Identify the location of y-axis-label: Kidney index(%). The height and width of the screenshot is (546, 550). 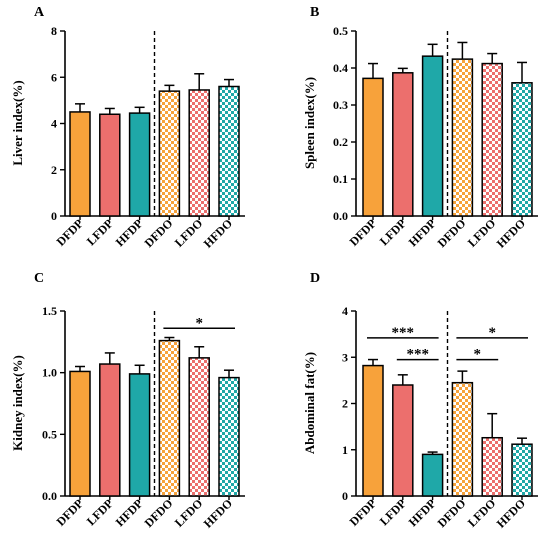
(17, 403).